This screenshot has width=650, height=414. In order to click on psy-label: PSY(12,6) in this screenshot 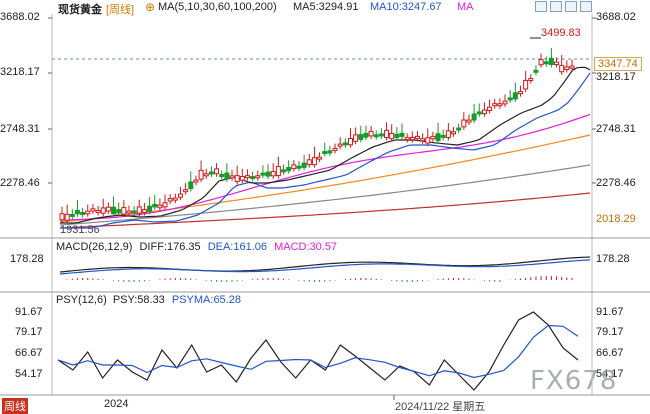, I will do `click(81, 300)`.